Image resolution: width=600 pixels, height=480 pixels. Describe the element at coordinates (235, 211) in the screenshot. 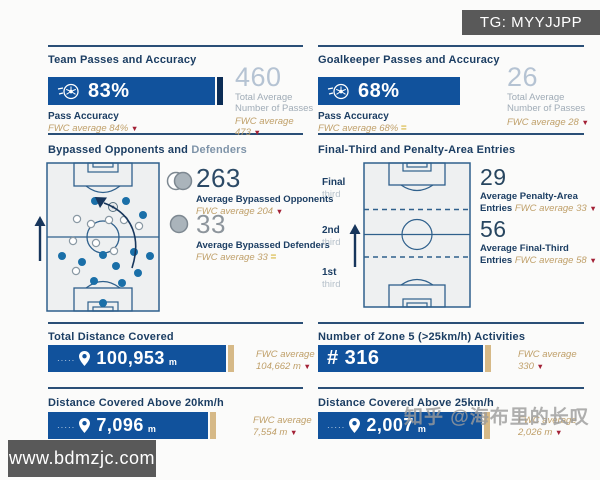

I see `average-text: FWC average 204` at that location.